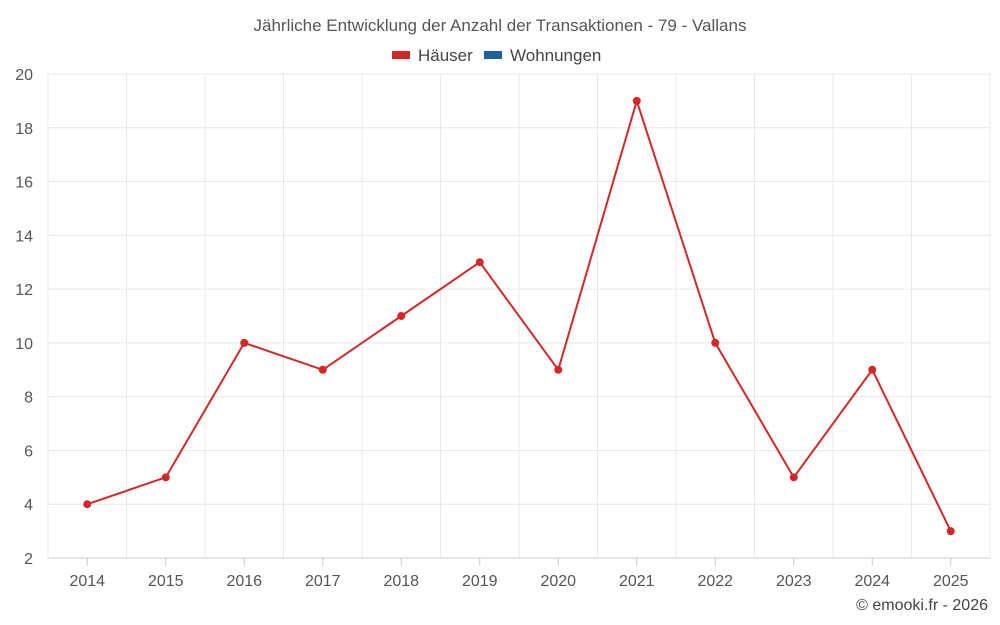 The height and width of the screenshot is (625, 1000). What do you see at coordinates (28, 505) in the screenshot?
I see `y-tick-label: 4` at bounding box center [28, 505].